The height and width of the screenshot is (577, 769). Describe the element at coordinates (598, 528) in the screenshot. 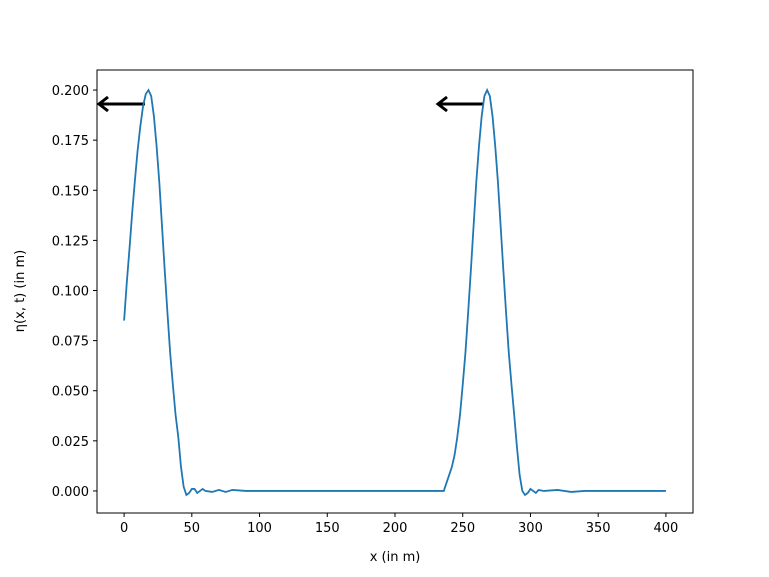

I see `x-tick-label: 350` at that location.